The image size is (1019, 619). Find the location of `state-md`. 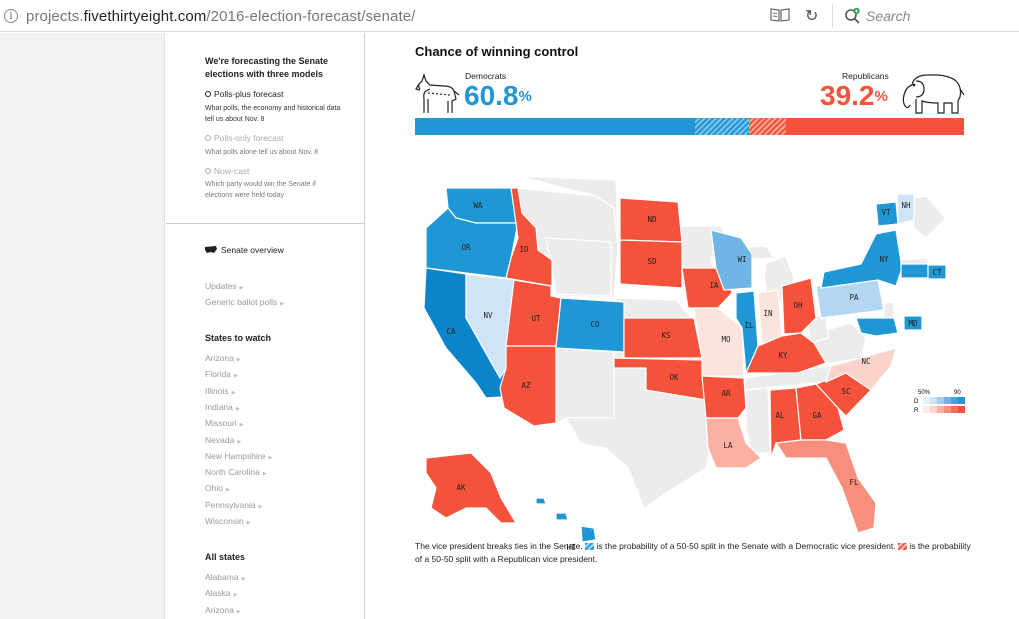

state-md is located at coordinates (877, 327).